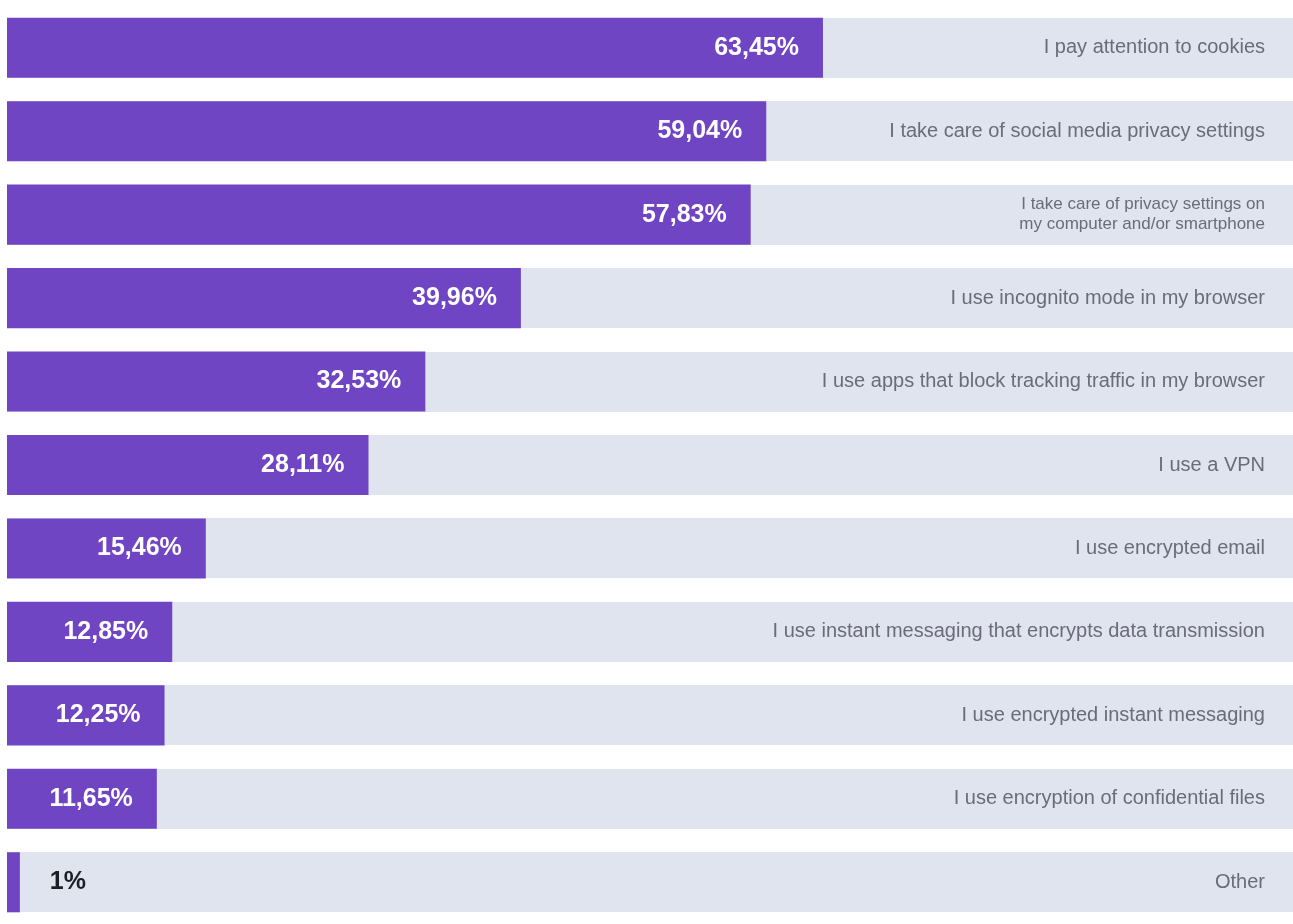 The height and width of the screenshot is (924, 1293). What do you see at coordinates (1043, 380) in the screenshot?
I see `y-tick-label: I use apps that block tracking traffic in my browser` at bounding box center [1043, 380].